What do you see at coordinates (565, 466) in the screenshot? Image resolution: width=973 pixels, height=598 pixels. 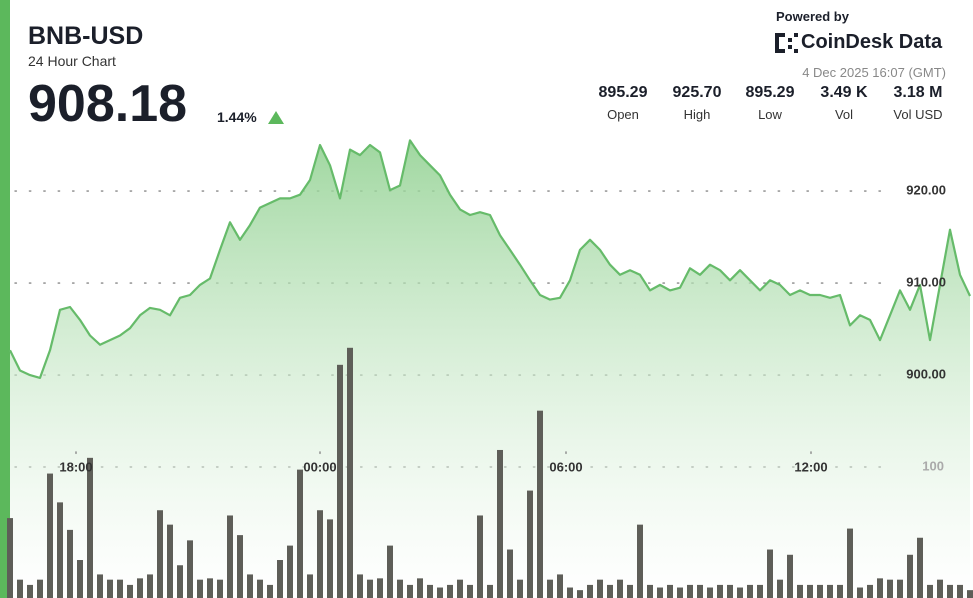 I see `x-tick-label: 06:00` at bounding box center [565, 466].